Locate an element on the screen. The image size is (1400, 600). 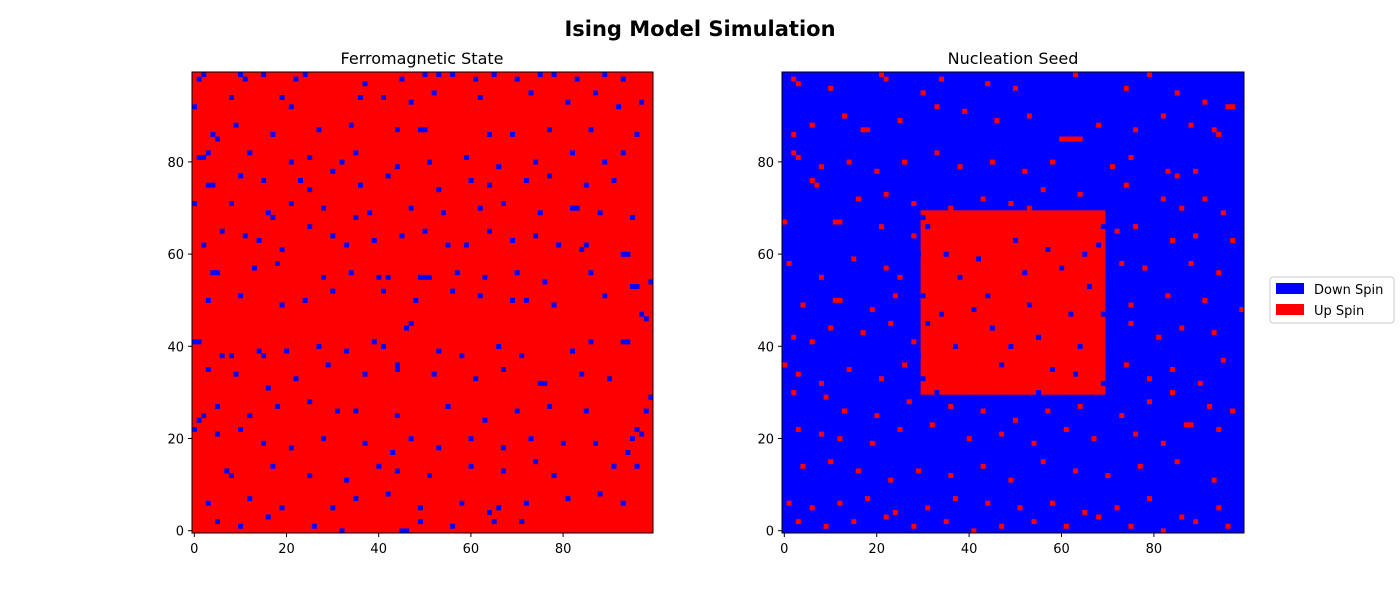
x-tick-label: 60 is located at coordinates (1061, 549).